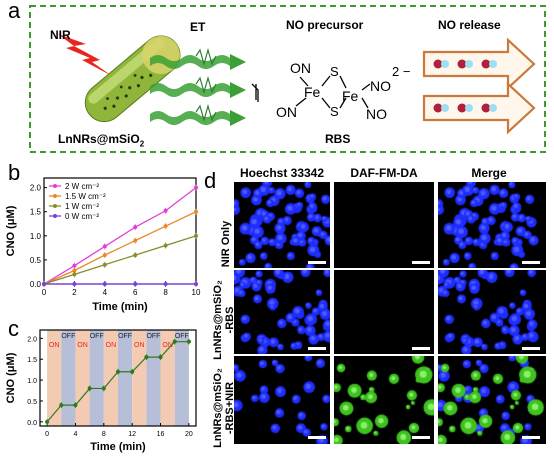 This screenshot has height=456, width=554. Describe the element at coordinates (82, 206) in the screenshot. I see `legend-label: 1 W cm⁻²` at that location.